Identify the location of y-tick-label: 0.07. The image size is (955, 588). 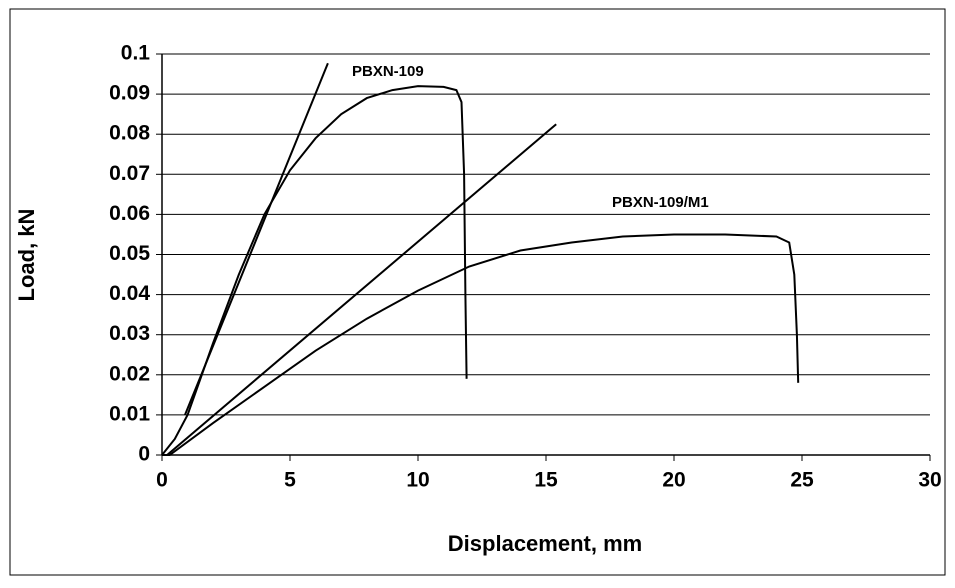
(129, 173).